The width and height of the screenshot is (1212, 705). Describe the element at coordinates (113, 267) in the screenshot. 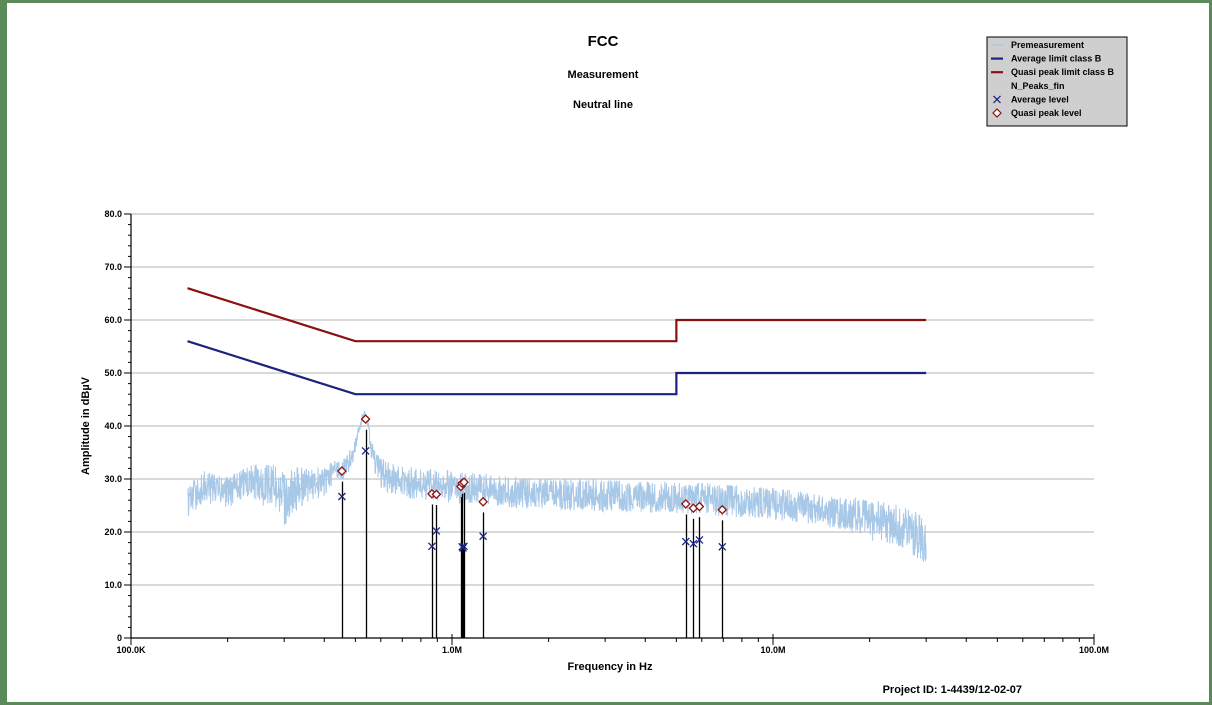

I see `y-tick-label: 70.0` at that location.